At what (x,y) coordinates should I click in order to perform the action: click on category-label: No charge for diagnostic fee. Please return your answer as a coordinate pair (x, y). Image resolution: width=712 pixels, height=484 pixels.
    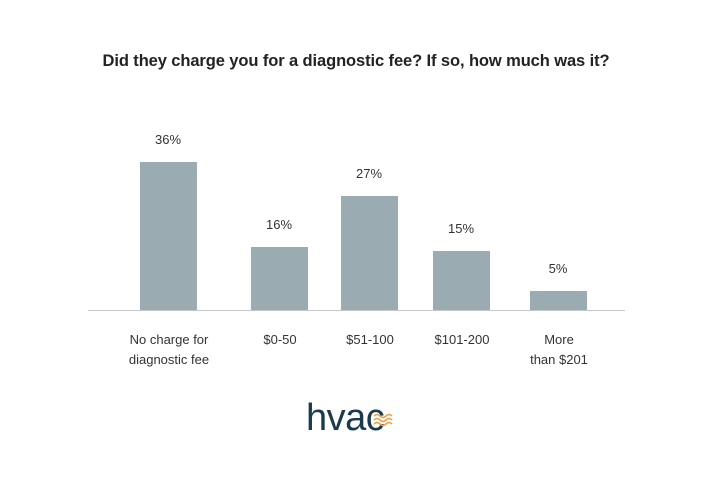
    Looking at the image, I should click on (169, 349).